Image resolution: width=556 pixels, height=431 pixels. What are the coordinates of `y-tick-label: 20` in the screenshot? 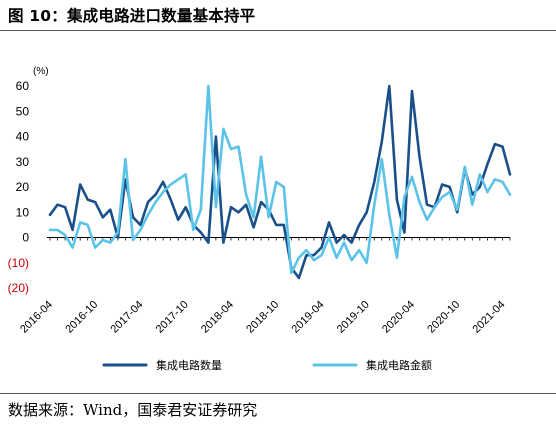 It's located at (23, 187).